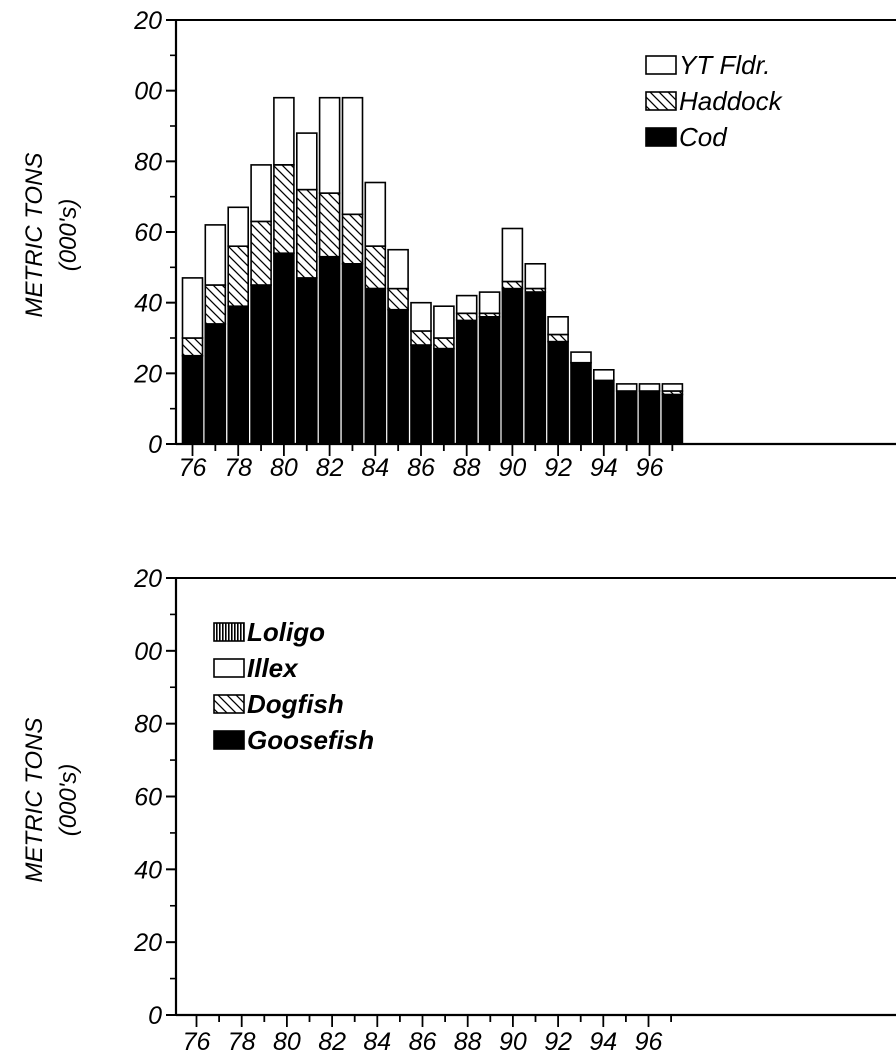  Describe the element at coordinates (603, 1042) in the screenshot. I see `chart-2-x-tick-label: 94` at that location.